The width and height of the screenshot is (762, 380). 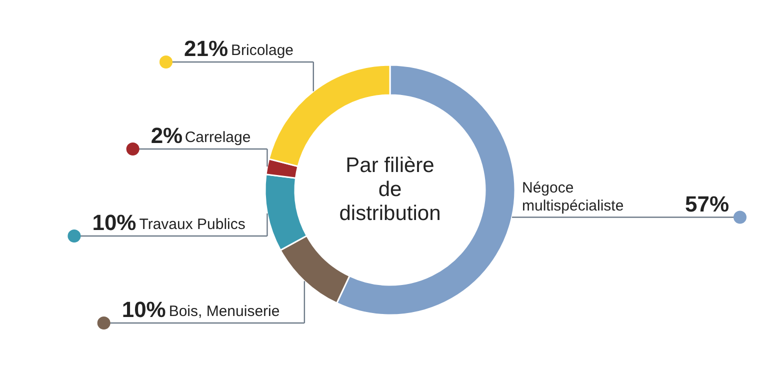 I want to click on slice-label: Bois, Menuiserie, so click(x=224, y=311).